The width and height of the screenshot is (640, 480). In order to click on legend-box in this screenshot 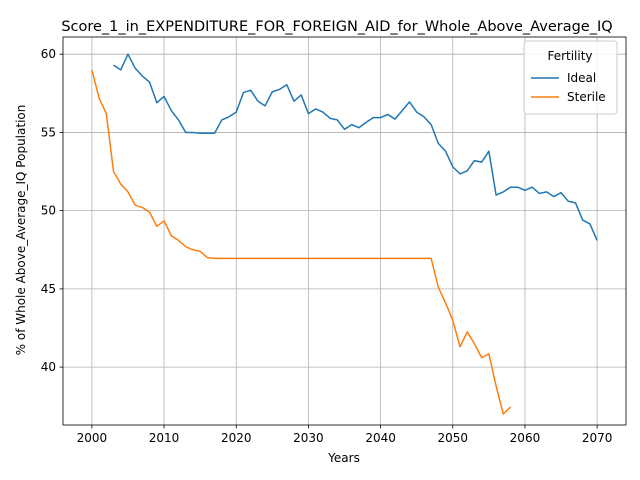, I will do `click(570, 77)`.